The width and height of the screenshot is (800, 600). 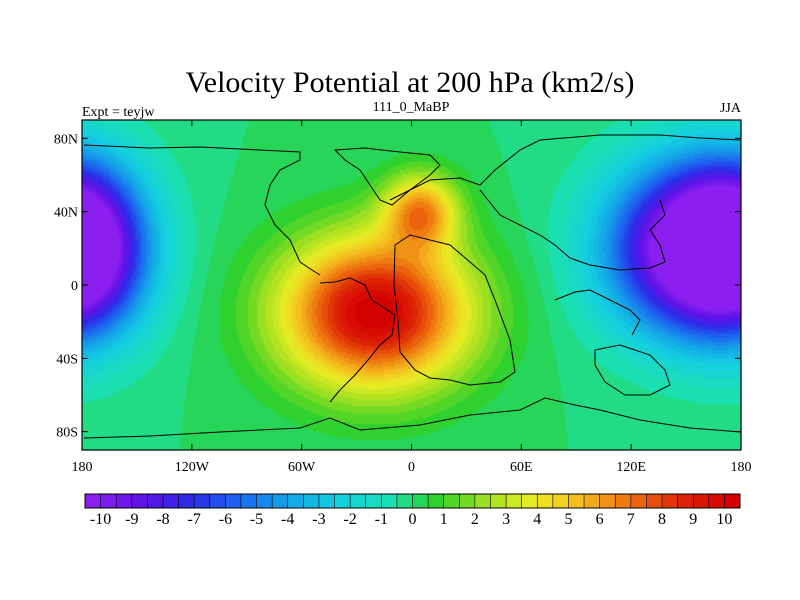 What do you see at coordinates (67, 359) in the screenshot?
I see `y-tick-label: 40S` at bounding box center [67, 359].